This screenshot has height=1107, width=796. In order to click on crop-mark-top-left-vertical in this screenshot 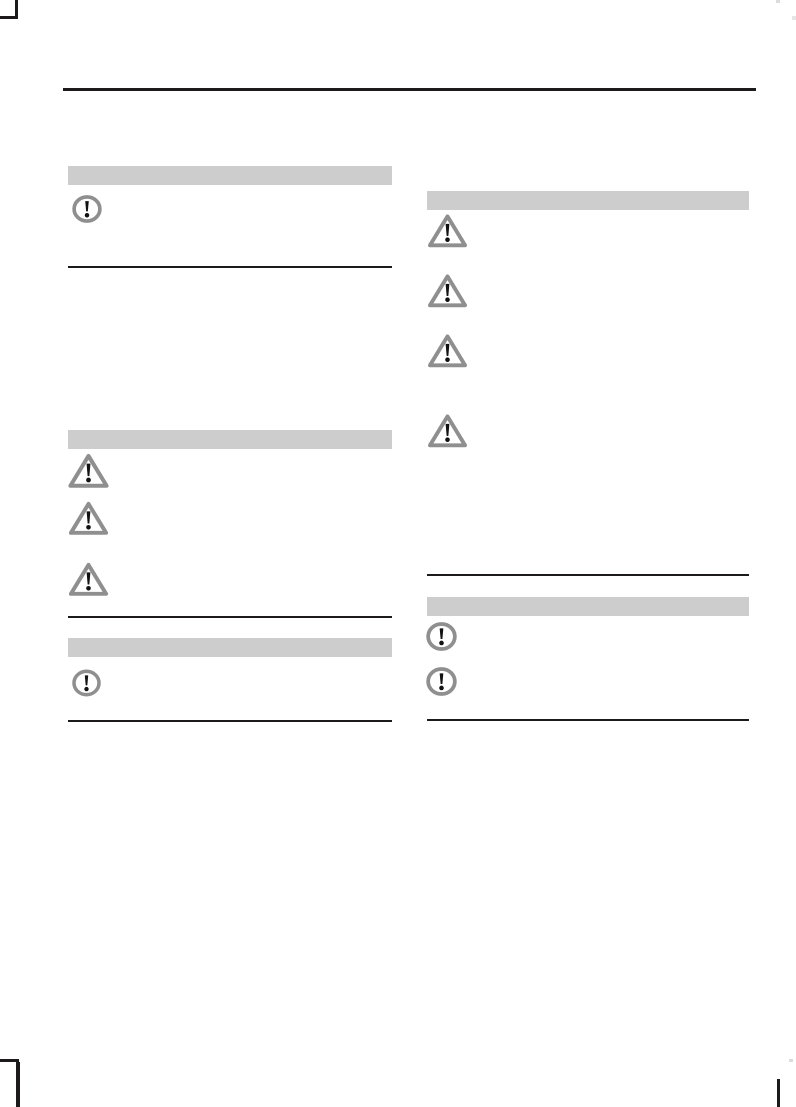, I will do `click(16, 9)`.